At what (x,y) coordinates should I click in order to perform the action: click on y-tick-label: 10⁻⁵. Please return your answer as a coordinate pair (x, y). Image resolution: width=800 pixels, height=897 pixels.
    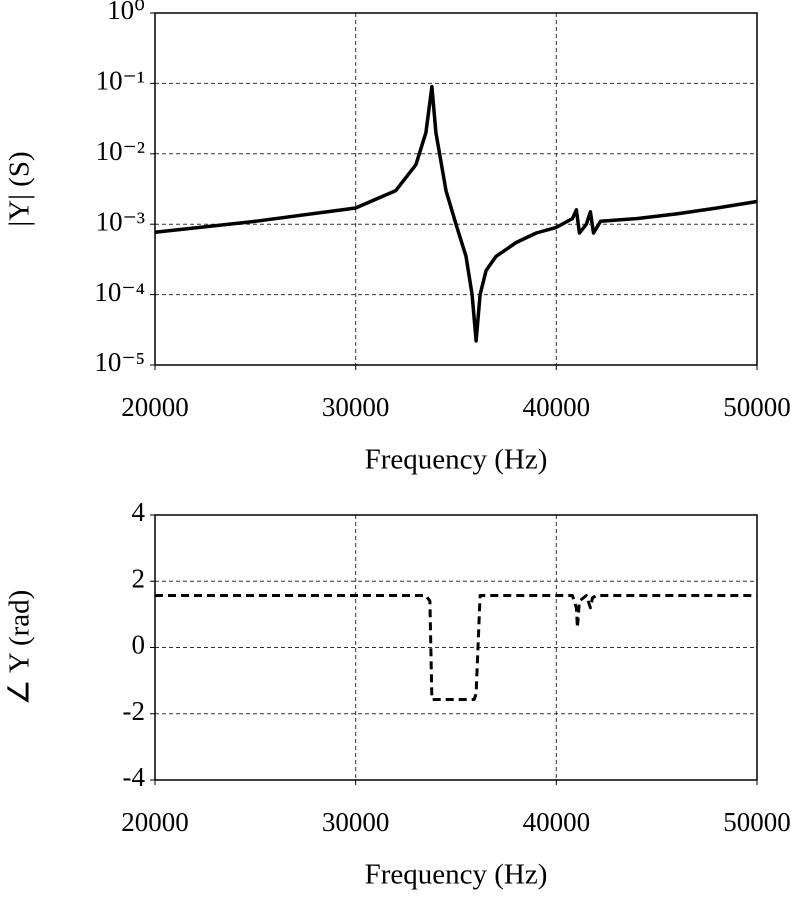
    Looking at the image, I should click on (119, 362).